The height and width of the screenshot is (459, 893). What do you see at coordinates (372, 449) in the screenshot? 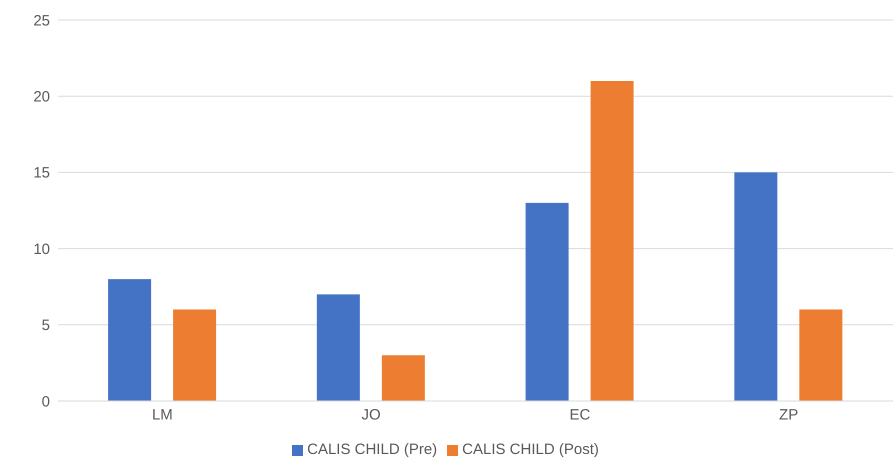
I see `legend-label: CALIS CHILD (Pre)` at bounding box center [372, 449].